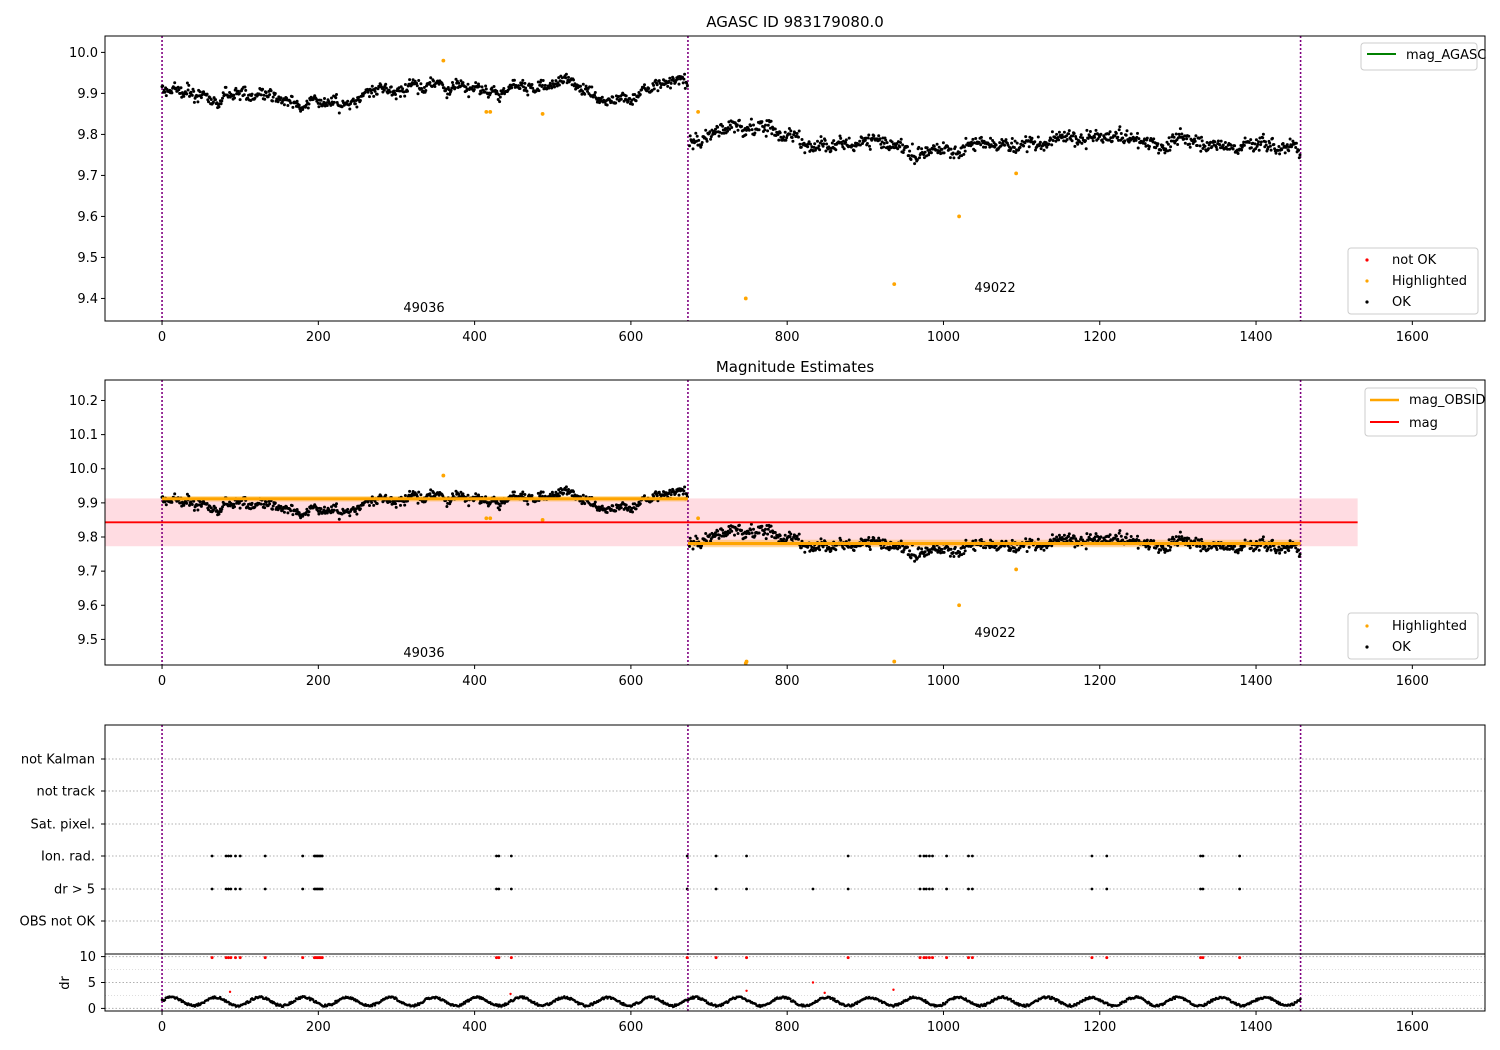 Image resolution: width=1500 pixels, height=1050 pixels. Describe the element at coordinates (795, 22) in the screenshot. I see `panel1-title: AGASC ID 983179080.0` at that location.